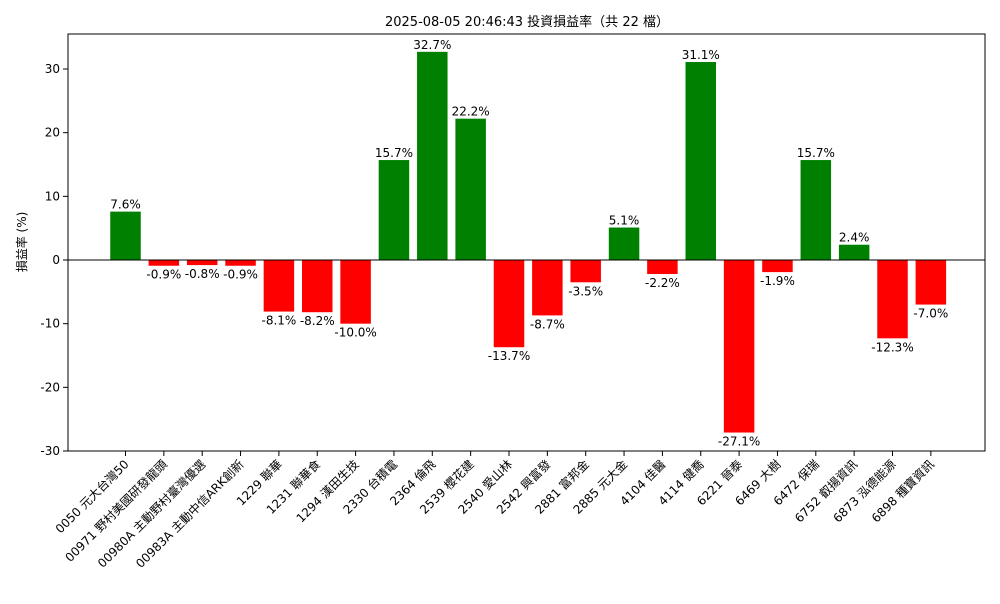 The height and width of the screenshot is (604, 1000). Describe the element at coordinates (854, 238) in the screenshot. I see `data-label-20: 2.4%` at that location.